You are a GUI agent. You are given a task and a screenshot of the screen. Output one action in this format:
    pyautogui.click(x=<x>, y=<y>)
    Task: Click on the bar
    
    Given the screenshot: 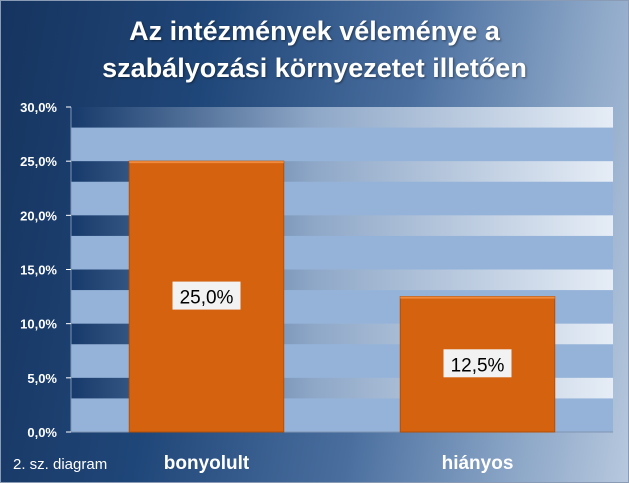 What is the action you would take?
    pyautogui.click(x=206, y=296)
    